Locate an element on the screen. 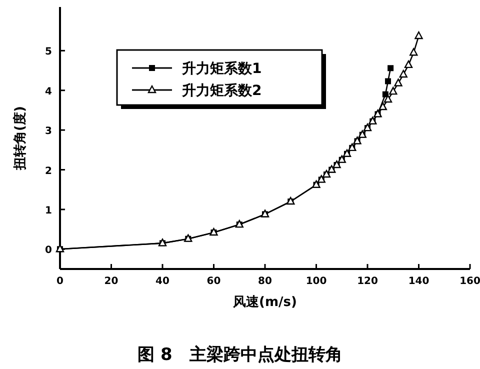  x-tick-label: 100 is located at coordinates (316, 281).